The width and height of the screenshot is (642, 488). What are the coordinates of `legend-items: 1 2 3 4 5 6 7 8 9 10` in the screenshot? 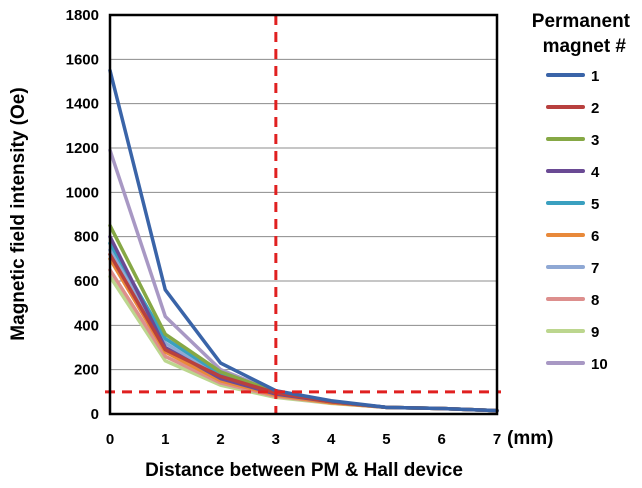 It's located at (577, 220).